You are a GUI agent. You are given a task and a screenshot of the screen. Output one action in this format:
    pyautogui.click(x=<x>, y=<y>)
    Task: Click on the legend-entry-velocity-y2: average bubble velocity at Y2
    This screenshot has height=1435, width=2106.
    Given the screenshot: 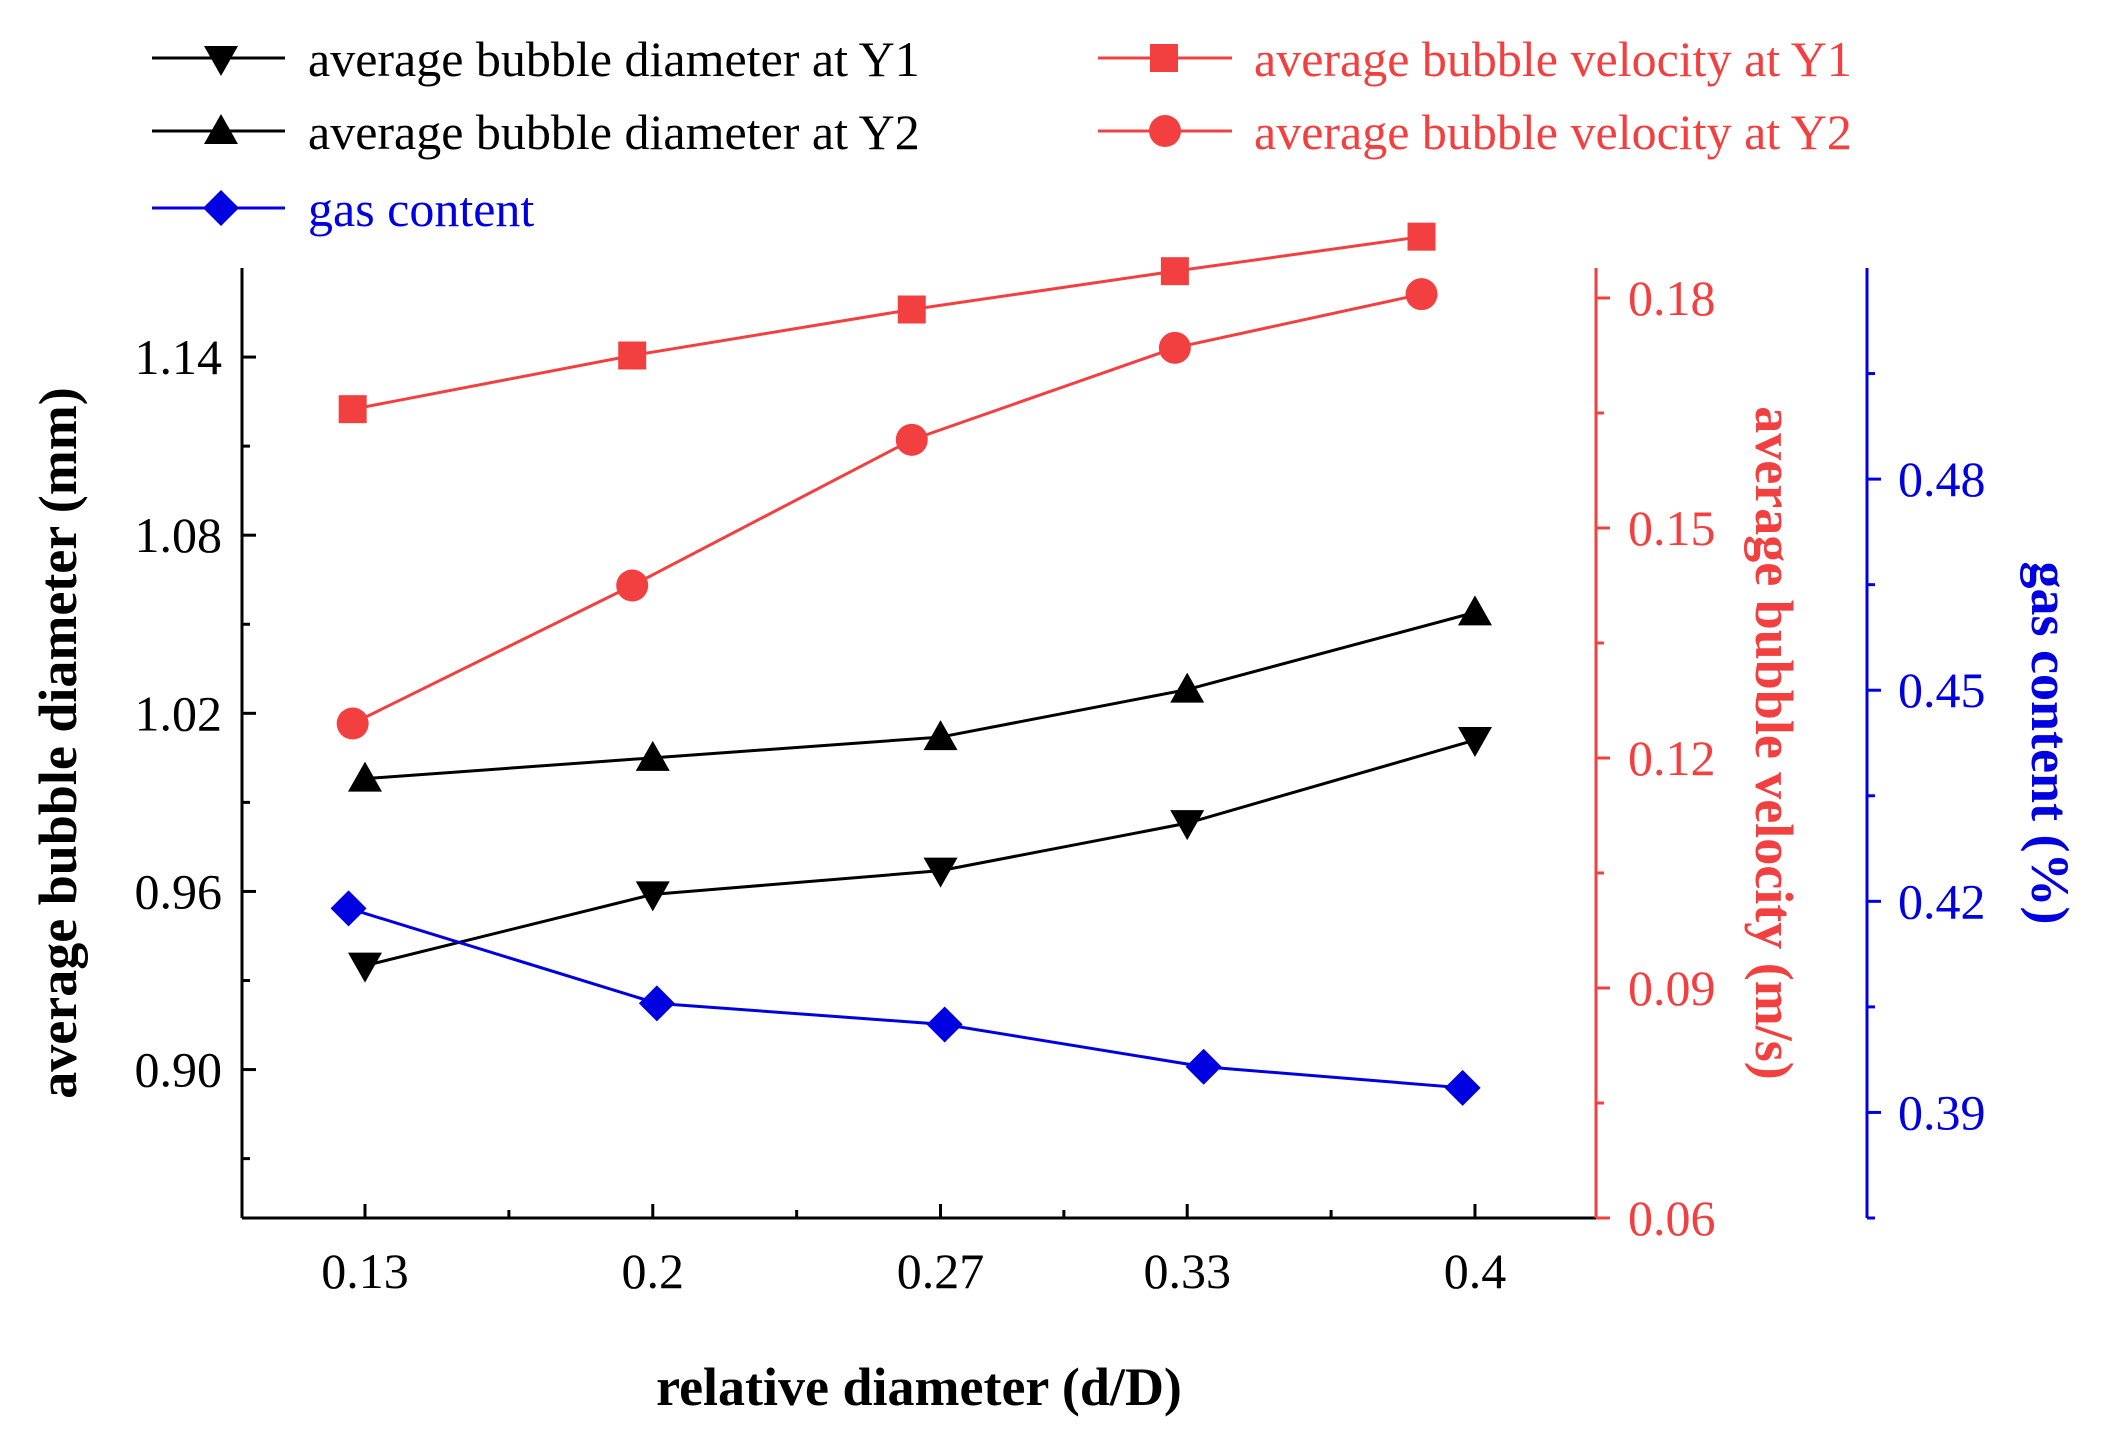 What is the action you would take?
    pyautogui.click(x=1475, y=132)
    